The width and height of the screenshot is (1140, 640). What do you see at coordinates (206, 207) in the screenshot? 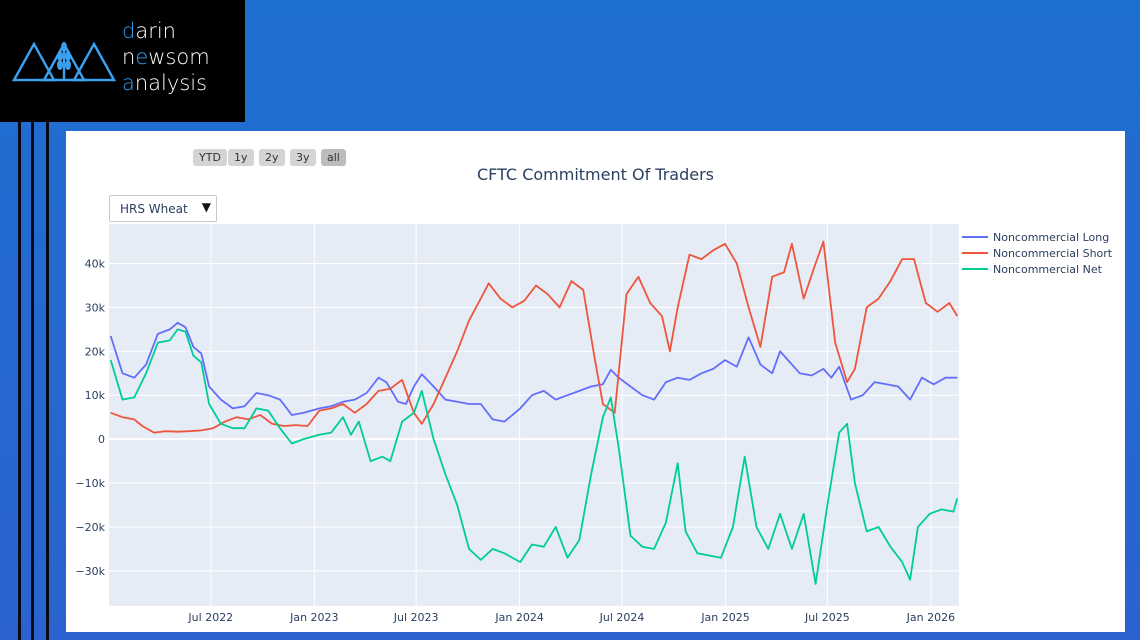
I see `dropdown-arrow-icon: ▼` at bounding box center [206, 207].